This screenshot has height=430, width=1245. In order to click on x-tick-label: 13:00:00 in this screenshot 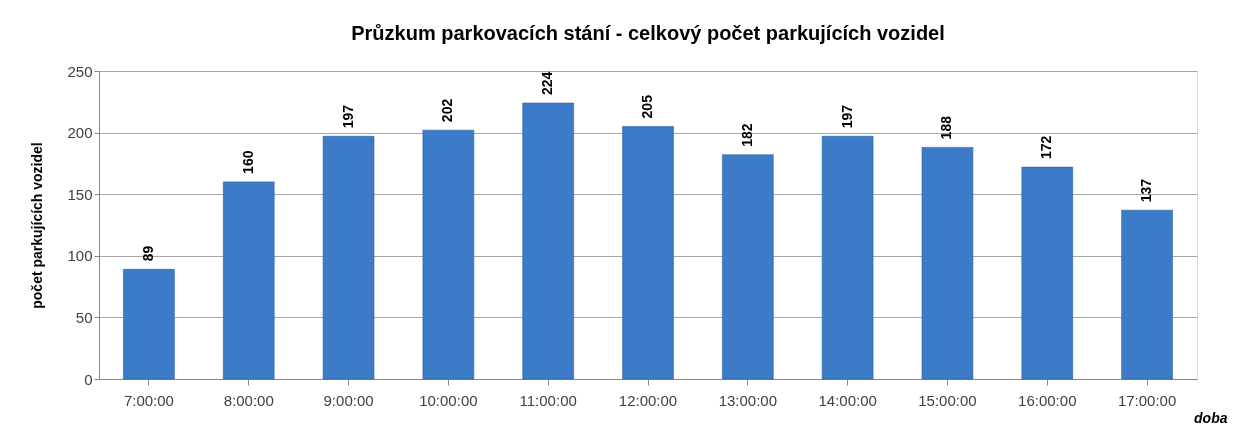, I will do `click(748, 400)`.